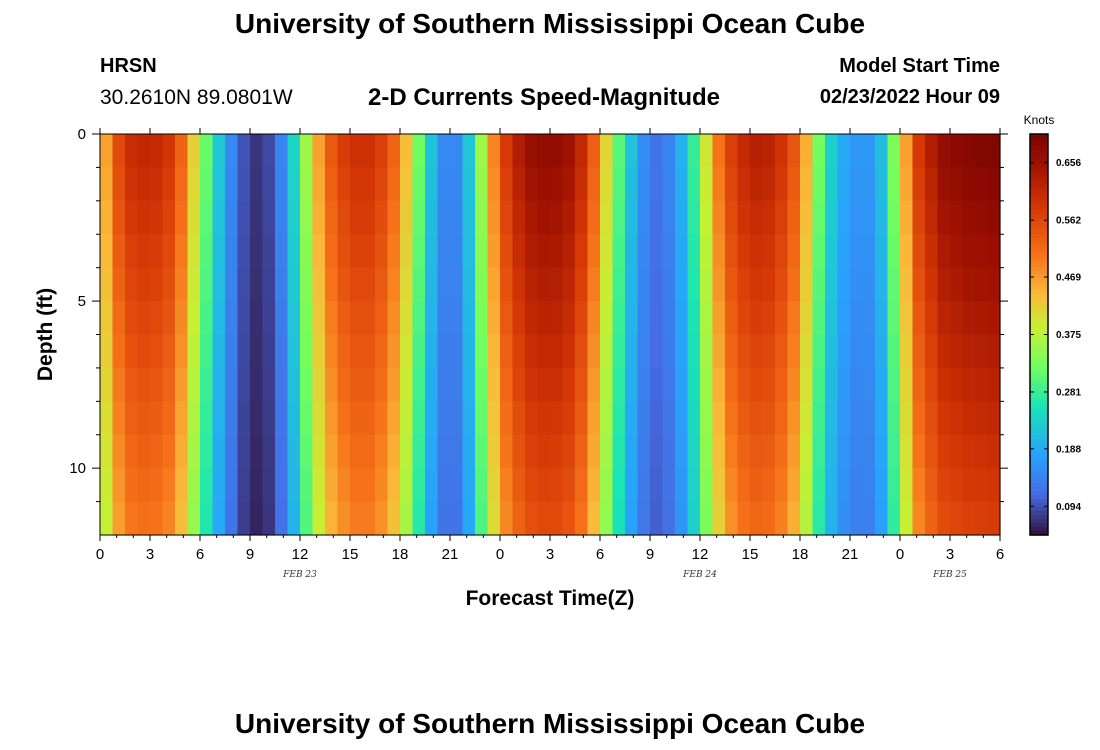 Image resolution: width=1100 pixels, height=750 pixels. What do you see at coordinates (450, 554) in the screenshot?
I see `x-tick-label: 21` at bounding box center [450, 554].